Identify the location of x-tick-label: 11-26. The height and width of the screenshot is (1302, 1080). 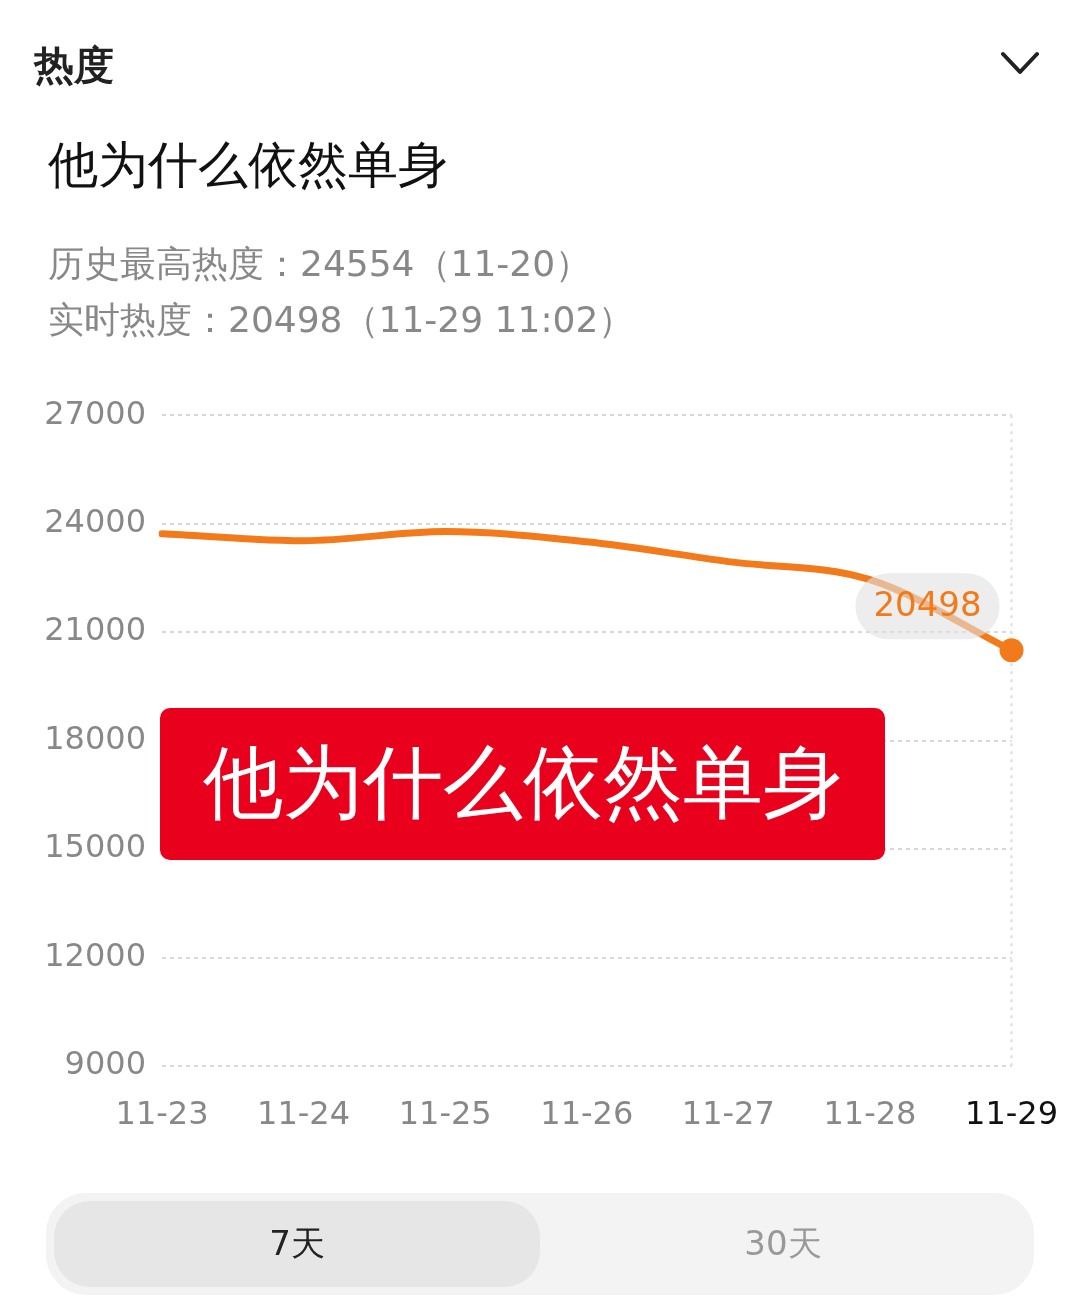
(587, 1112).